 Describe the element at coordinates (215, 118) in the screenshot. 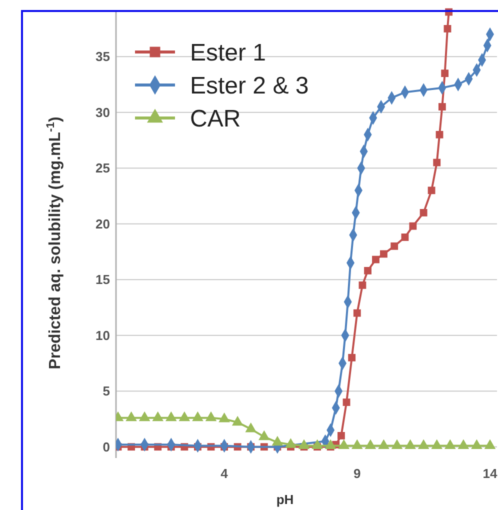

I see `legend-label: CAR` at that location.